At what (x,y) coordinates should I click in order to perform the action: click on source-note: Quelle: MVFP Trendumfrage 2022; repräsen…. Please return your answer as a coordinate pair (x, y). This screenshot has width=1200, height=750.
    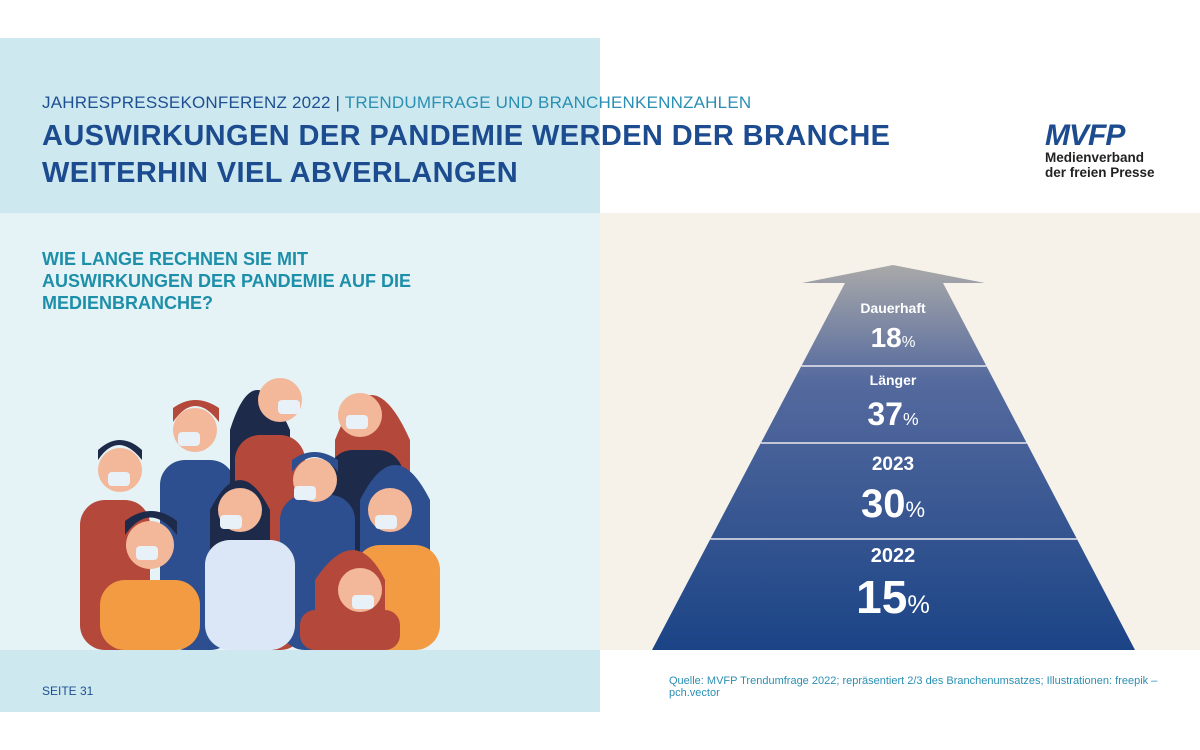
    Looking at the image, I should click on (913, 687).